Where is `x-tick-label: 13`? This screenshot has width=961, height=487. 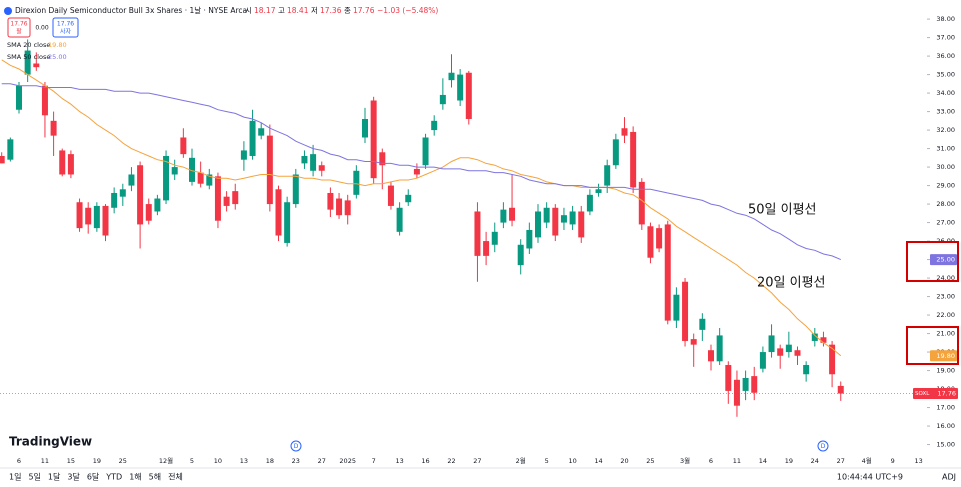
x-tick-label: 13 is located at coordinates (244, 461).